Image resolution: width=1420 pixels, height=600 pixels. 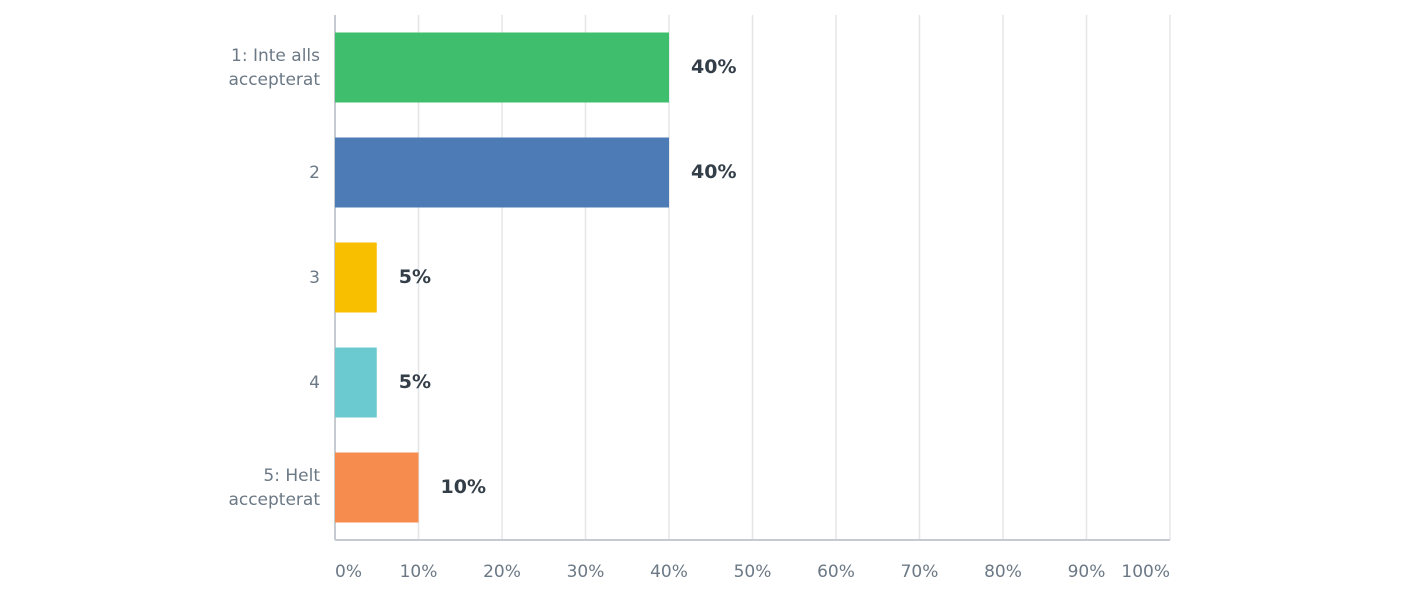 I want to click on value-label: 10%, so click(x=463, y=487).